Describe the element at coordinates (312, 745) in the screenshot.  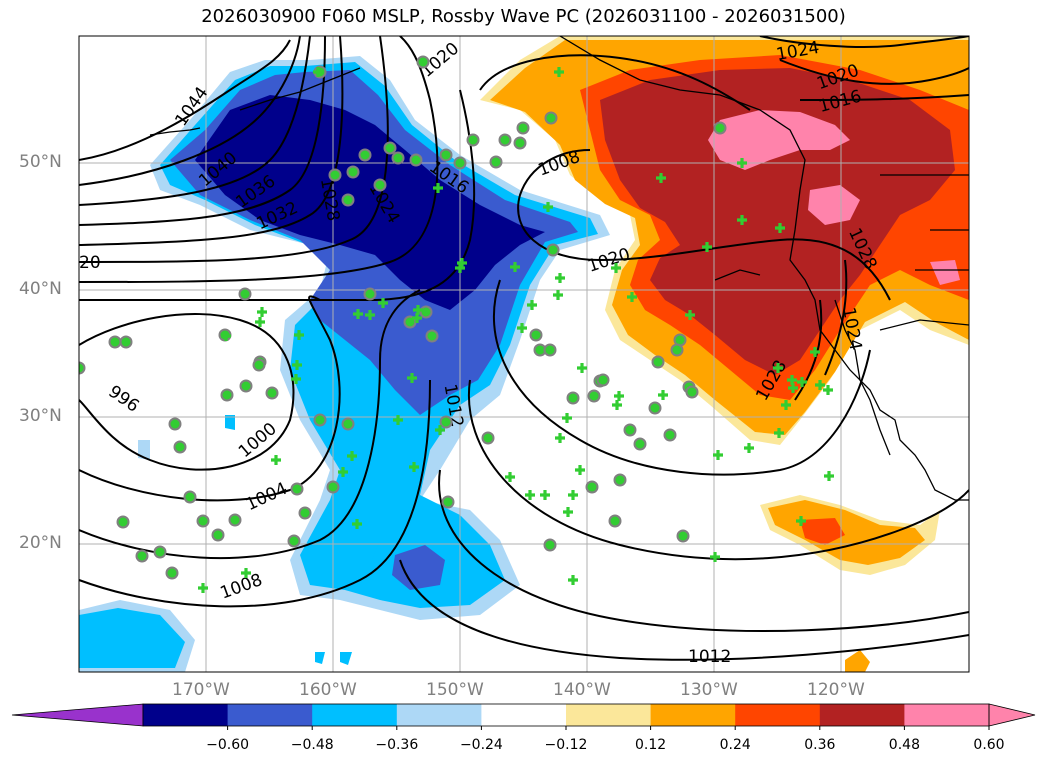
I see `colorbar-tick-label: −0.48` at that location.